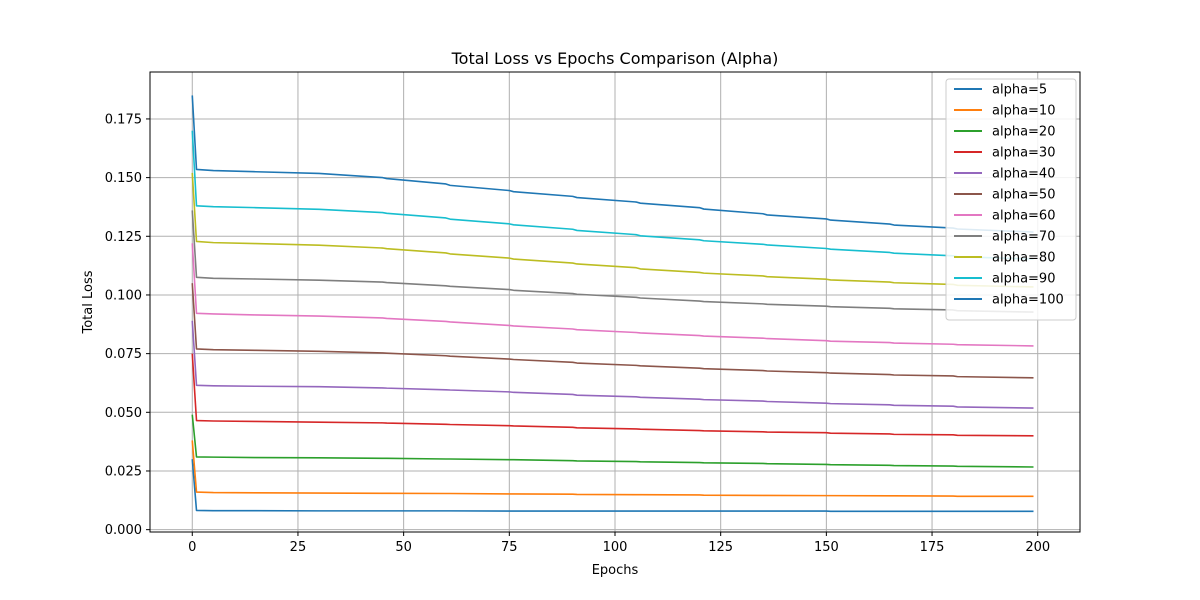 This screenshot has width=1200, height=600. Describe the element at coordinates (1019, 90) in the screenshot. I see `legend-label: alpha=5` at that location.